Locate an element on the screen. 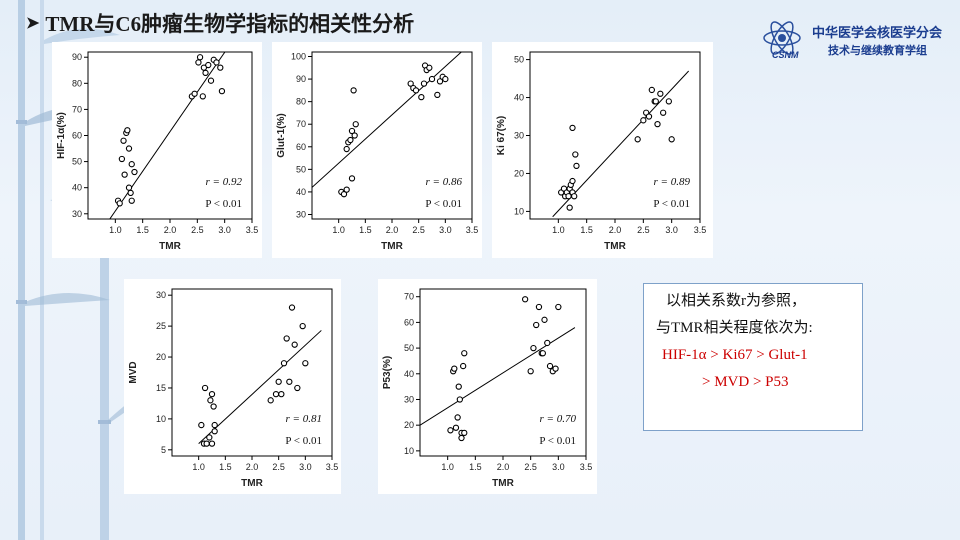 This screenshot has height=540, width=960. y-axis-label: Ki 67(%) is located at coordinates (501, 135).